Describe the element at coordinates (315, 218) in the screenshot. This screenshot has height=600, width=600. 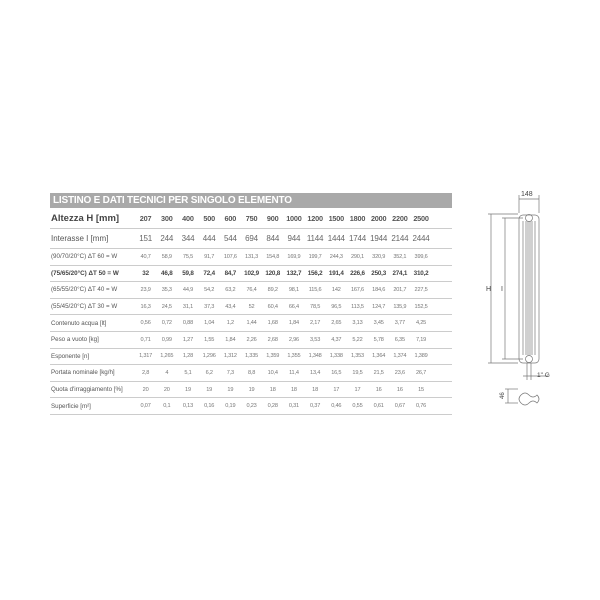
I see `header-height-value: 1200` at that location.